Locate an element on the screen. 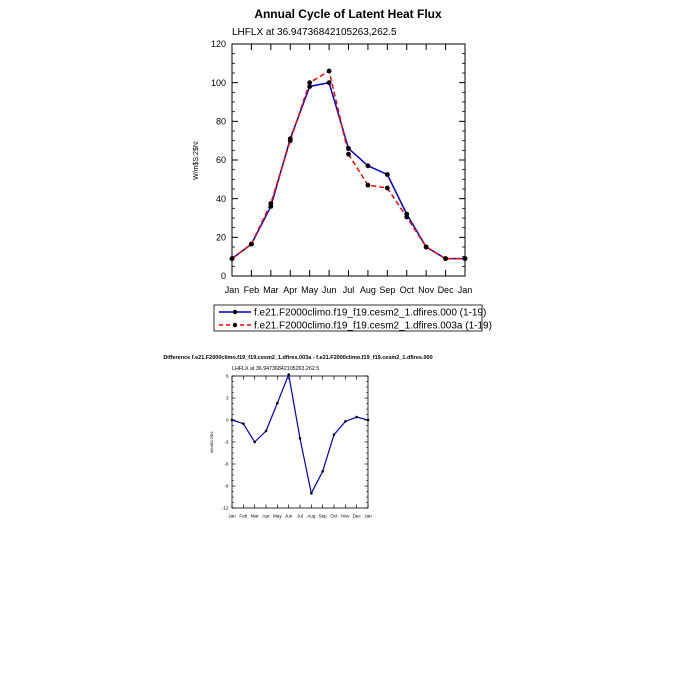  difference-chart-subtitle: LHFLX at 36.94736842105263,262.5 is located at coordinates (275, 369).